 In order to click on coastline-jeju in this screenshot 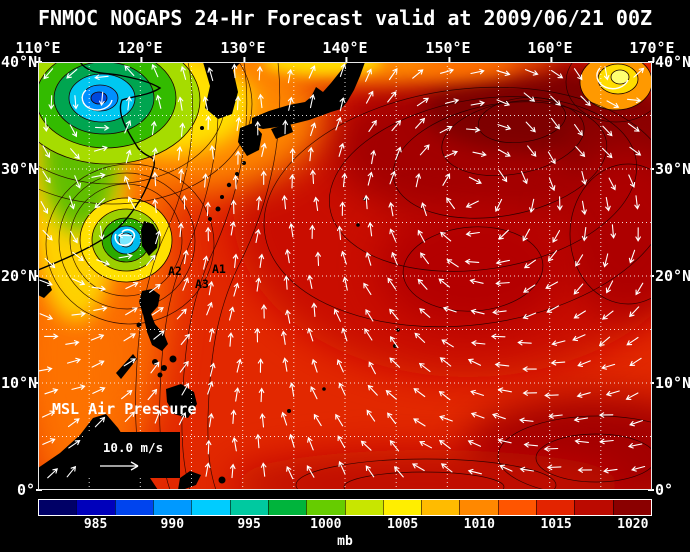, I will do `click(202, 128)`.